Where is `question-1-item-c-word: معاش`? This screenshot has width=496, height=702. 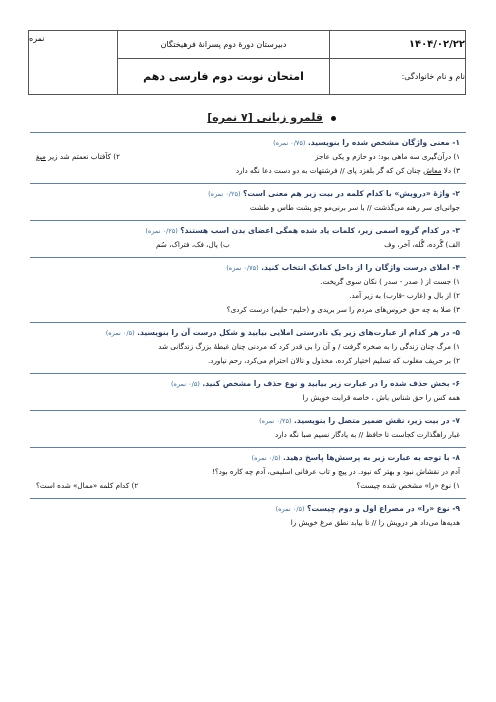
question-1-item-c-word: معاش is located at coordinates (432, 170).